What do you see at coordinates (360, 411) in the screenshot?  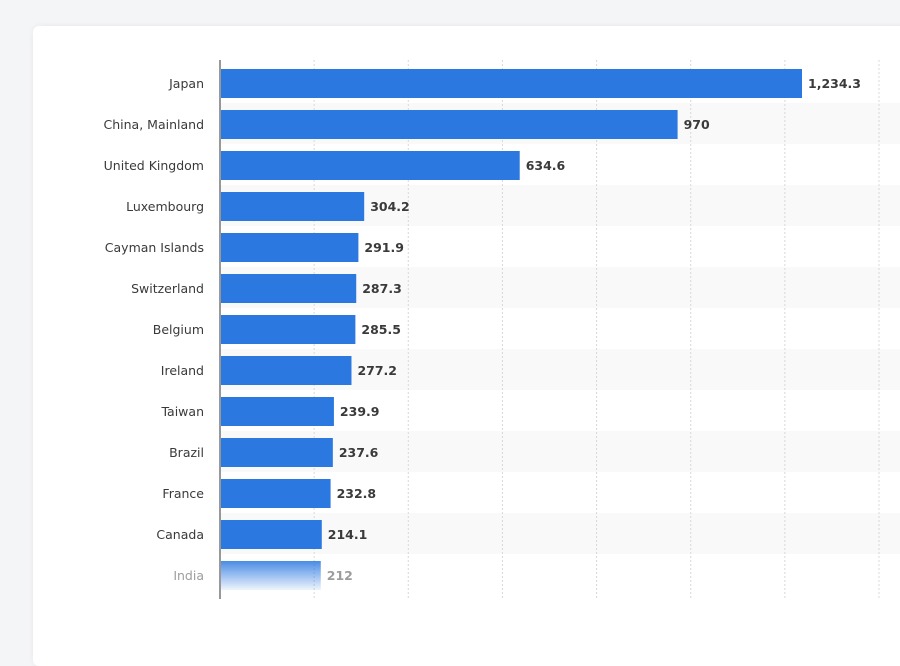 I see `value-label: 239.9` at bounding box center [360, 411].